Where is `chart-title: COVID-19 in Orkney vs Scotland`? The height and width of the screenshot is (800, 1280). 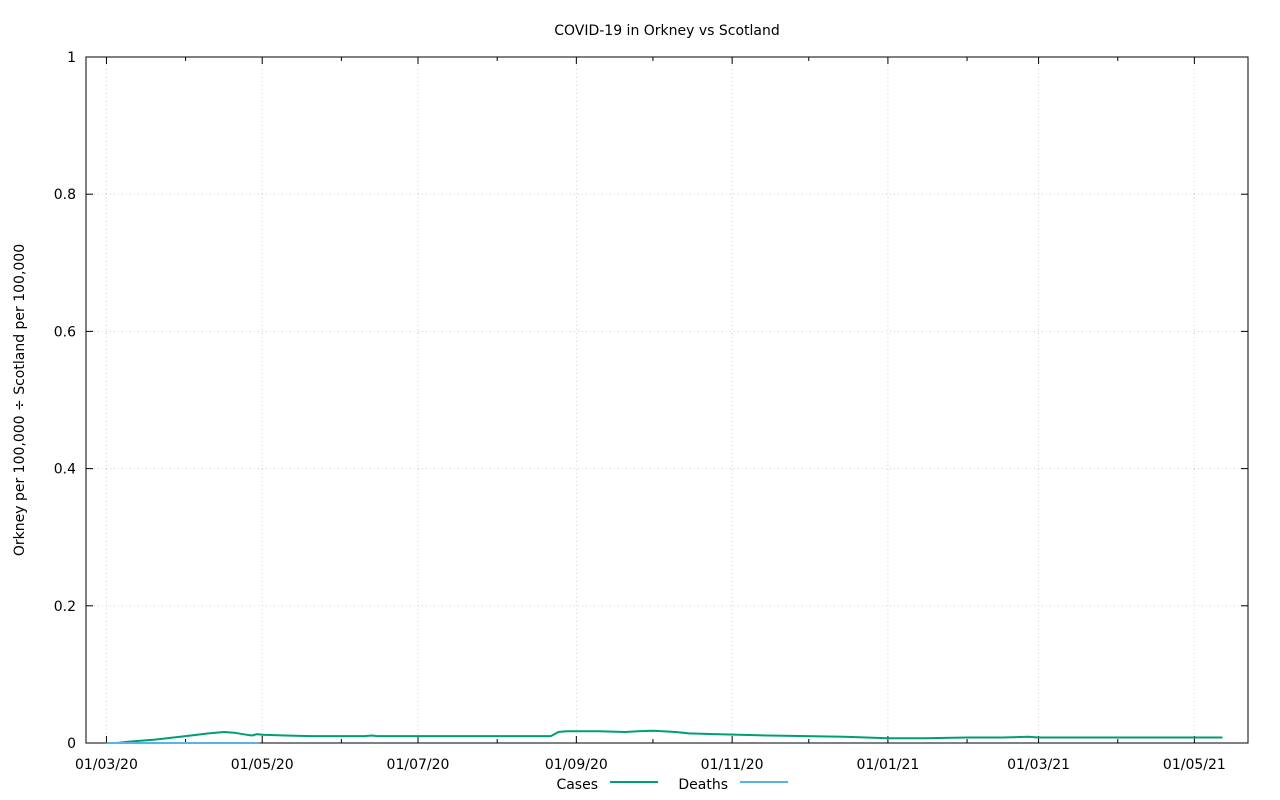 chart-title: COVID-19 in Orkney vs Scotland is located at coordinates (667, 31).